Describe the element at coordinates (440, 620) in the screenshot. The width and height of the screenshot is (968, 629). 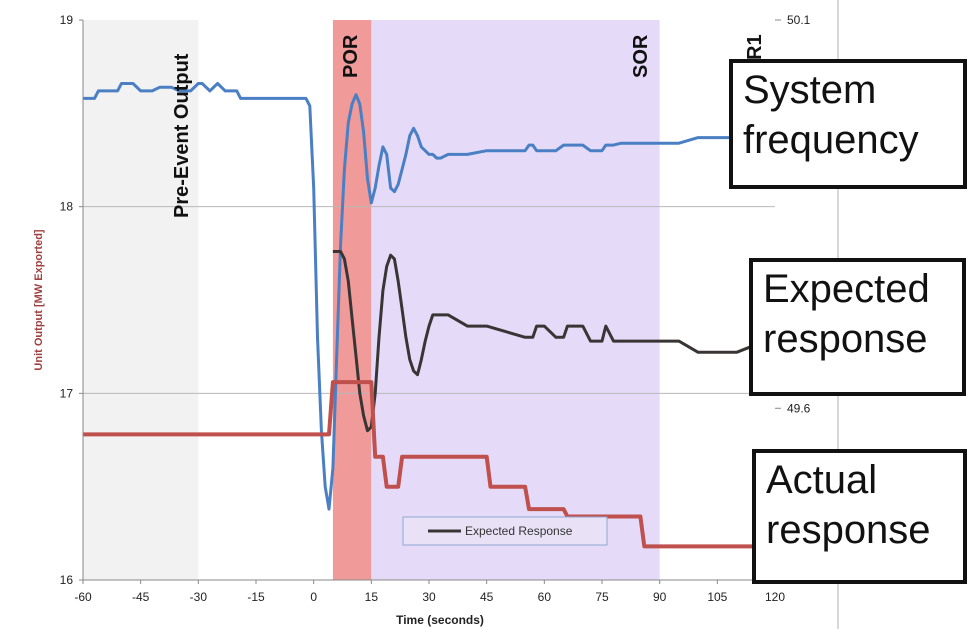
I see `x-axis-label: Time (seconds)` at that location.